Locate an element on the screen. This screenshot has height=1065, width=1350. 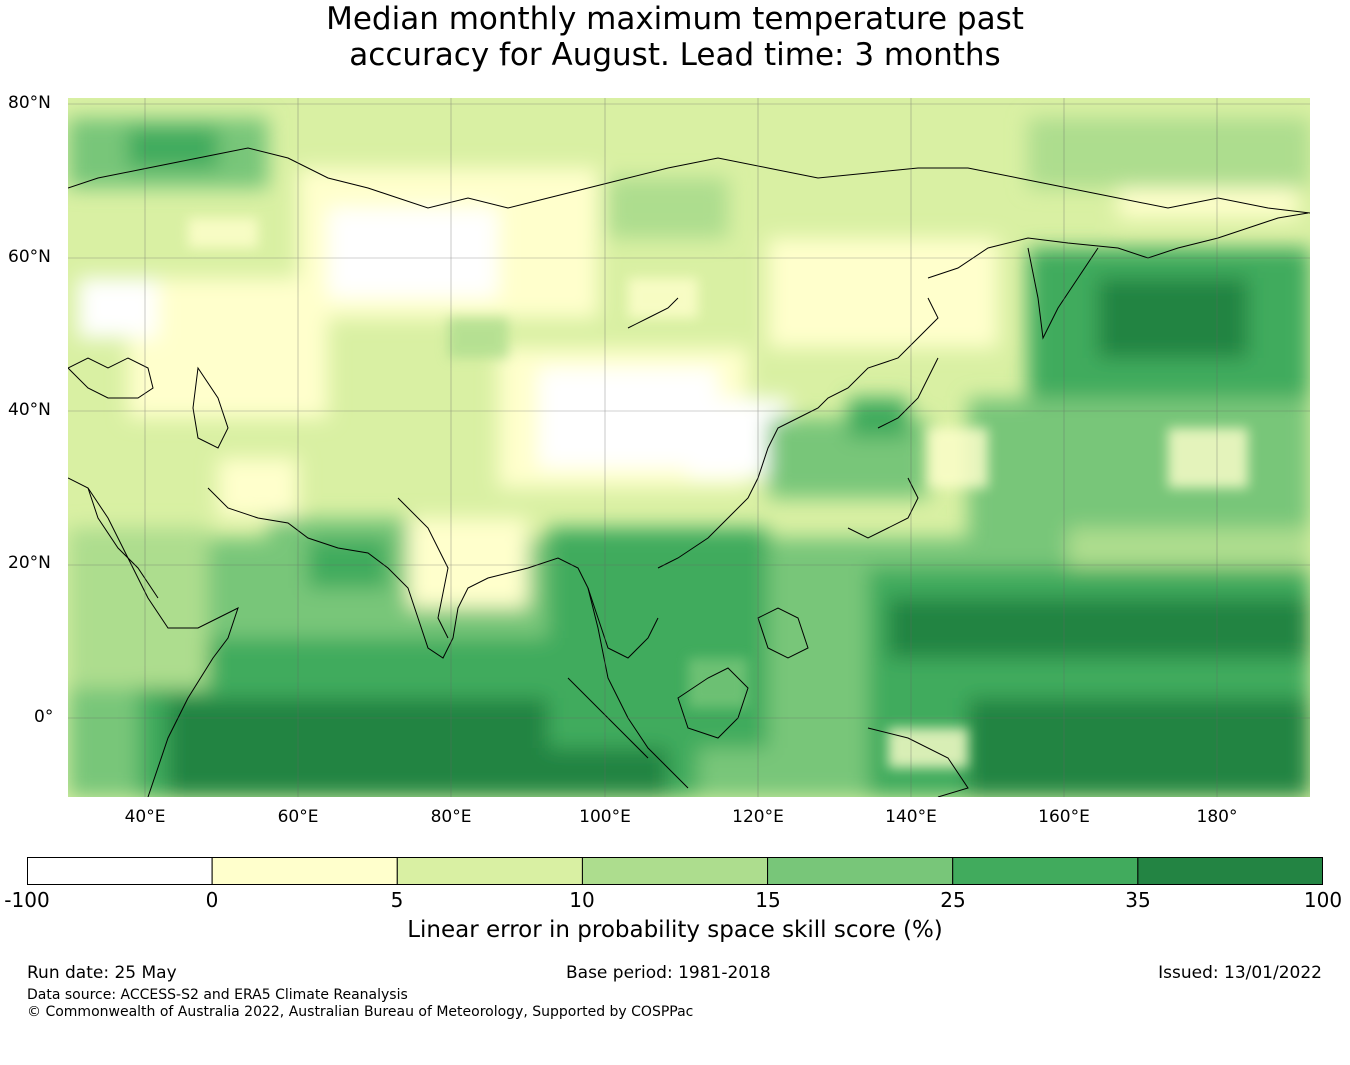
run-date: Run date: 25 May is located at coordinates (102, 973).